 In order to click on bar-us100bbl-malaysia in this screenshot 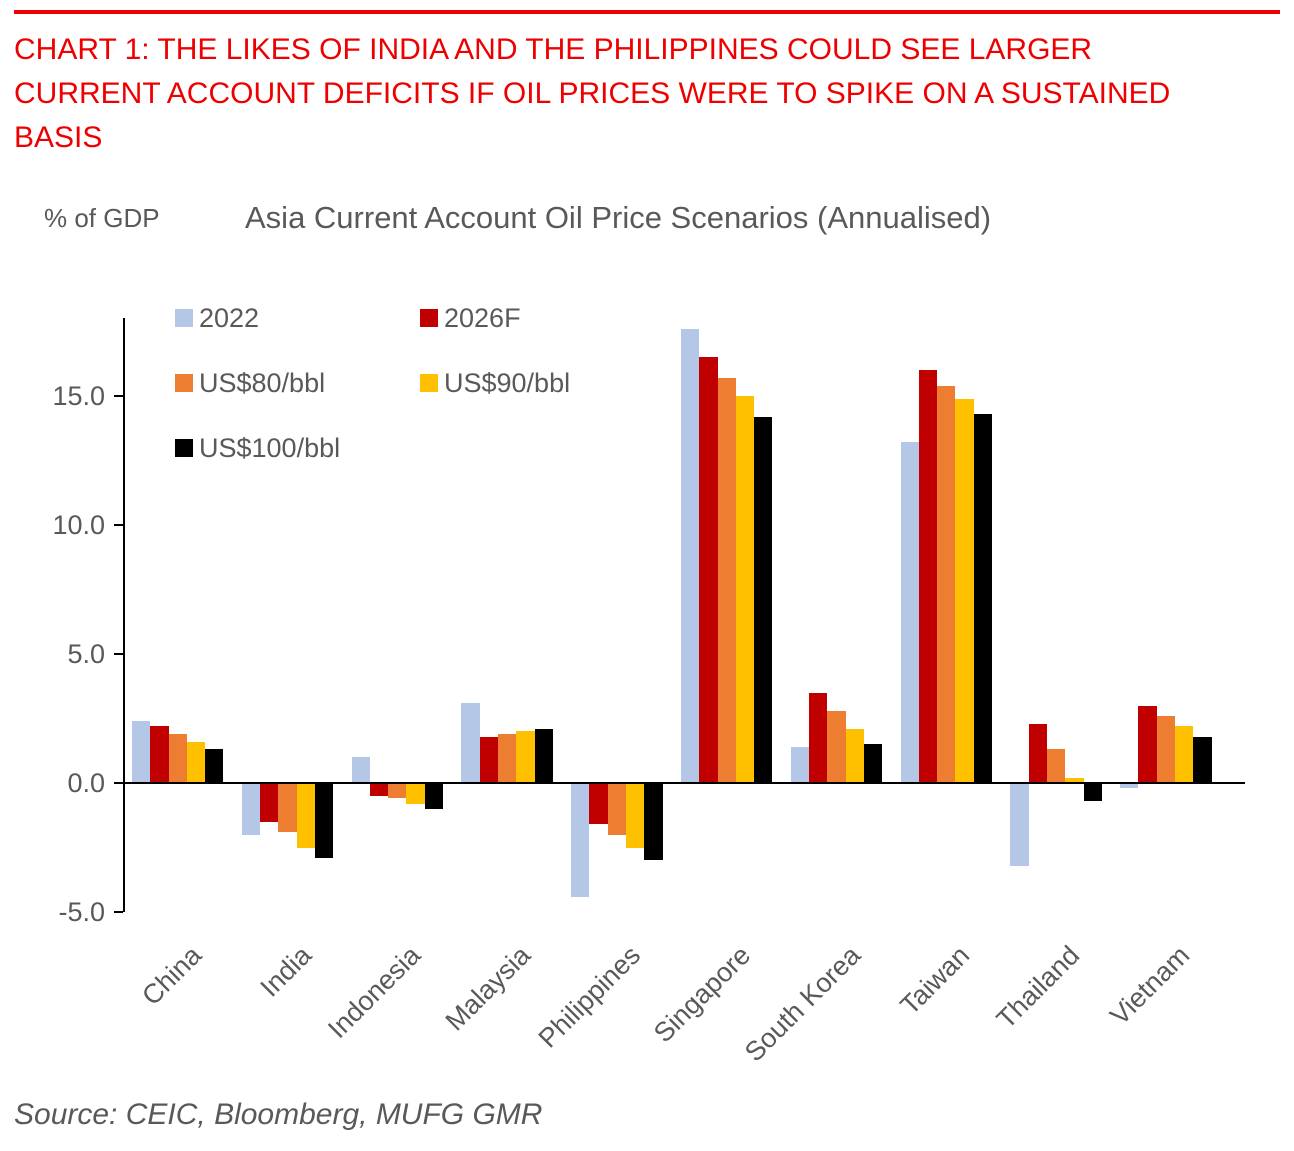, I will do `click(543, 755)`.